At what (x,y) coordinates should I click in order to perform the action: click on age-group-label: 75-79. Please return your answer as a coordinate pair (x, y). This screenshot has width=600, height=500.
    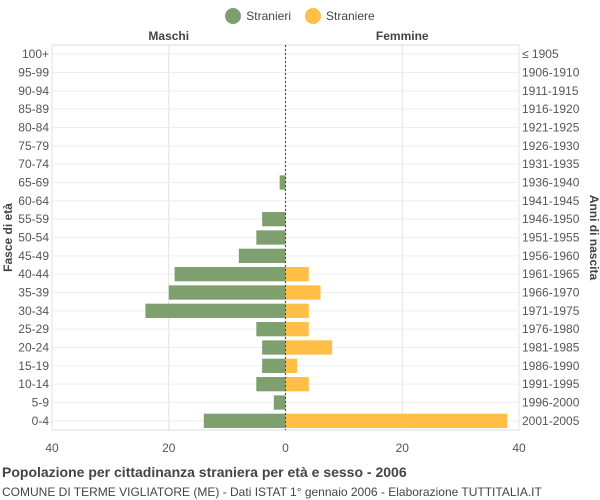
    Looking at the image, I should click on (33, 146).